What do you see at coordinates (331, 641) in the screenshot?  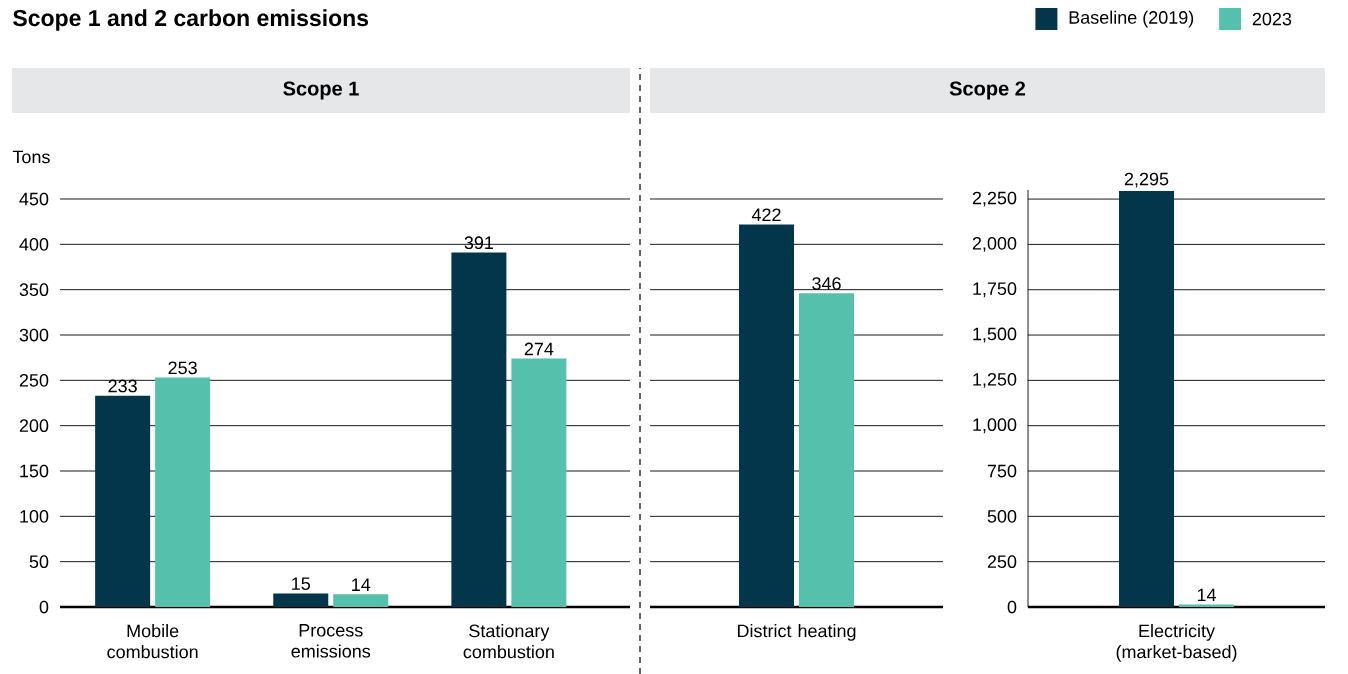 I see `x-tick-label: Process emissions` at bounding box center [331, 641].